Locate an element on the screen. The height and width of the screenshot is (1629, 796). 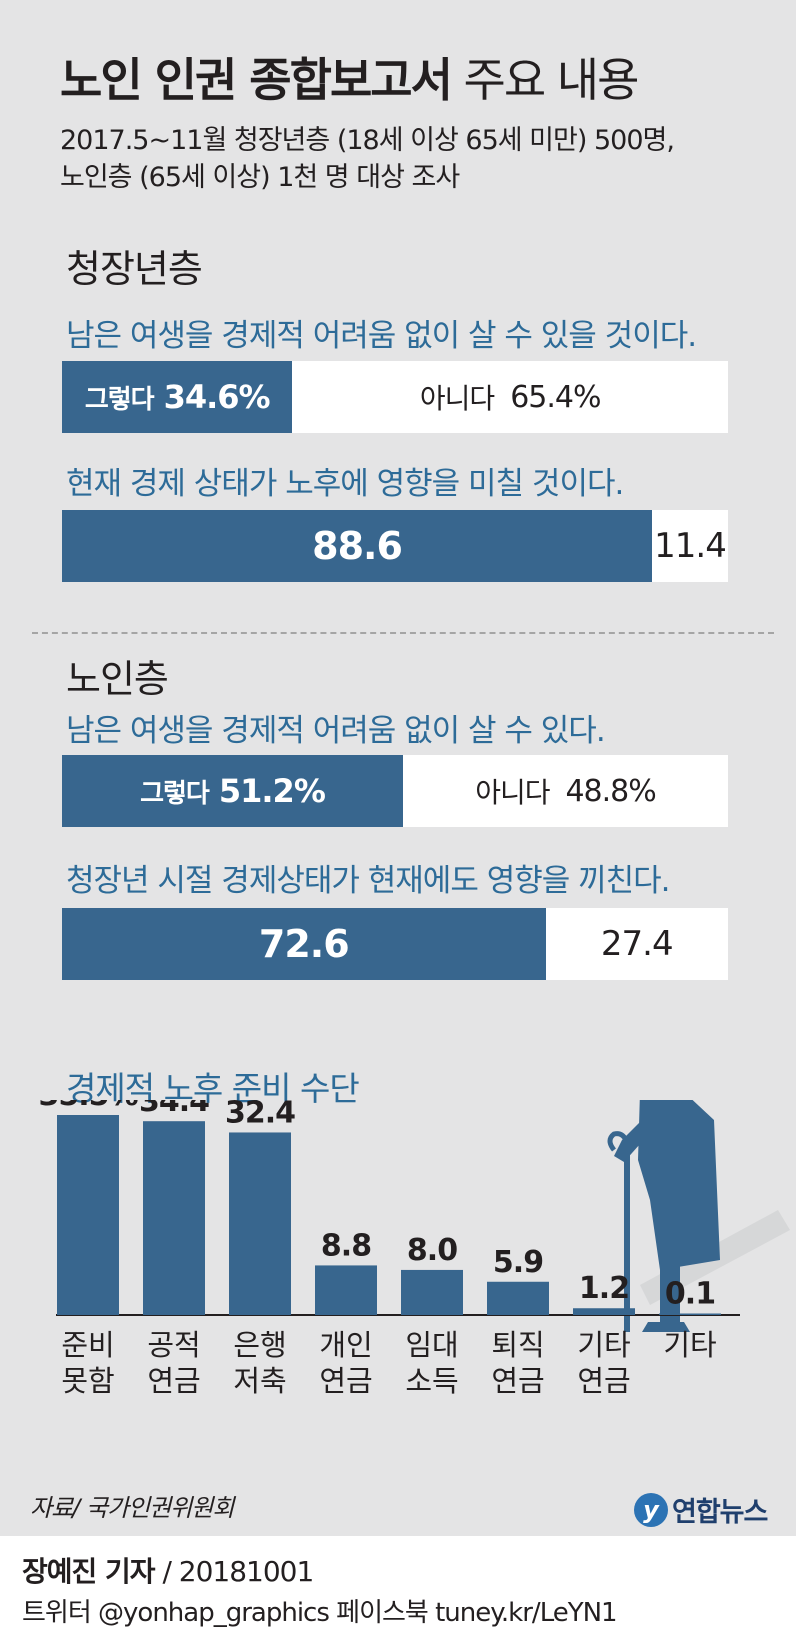
yes-value: 34.6% is located at coordinates (217, 397).